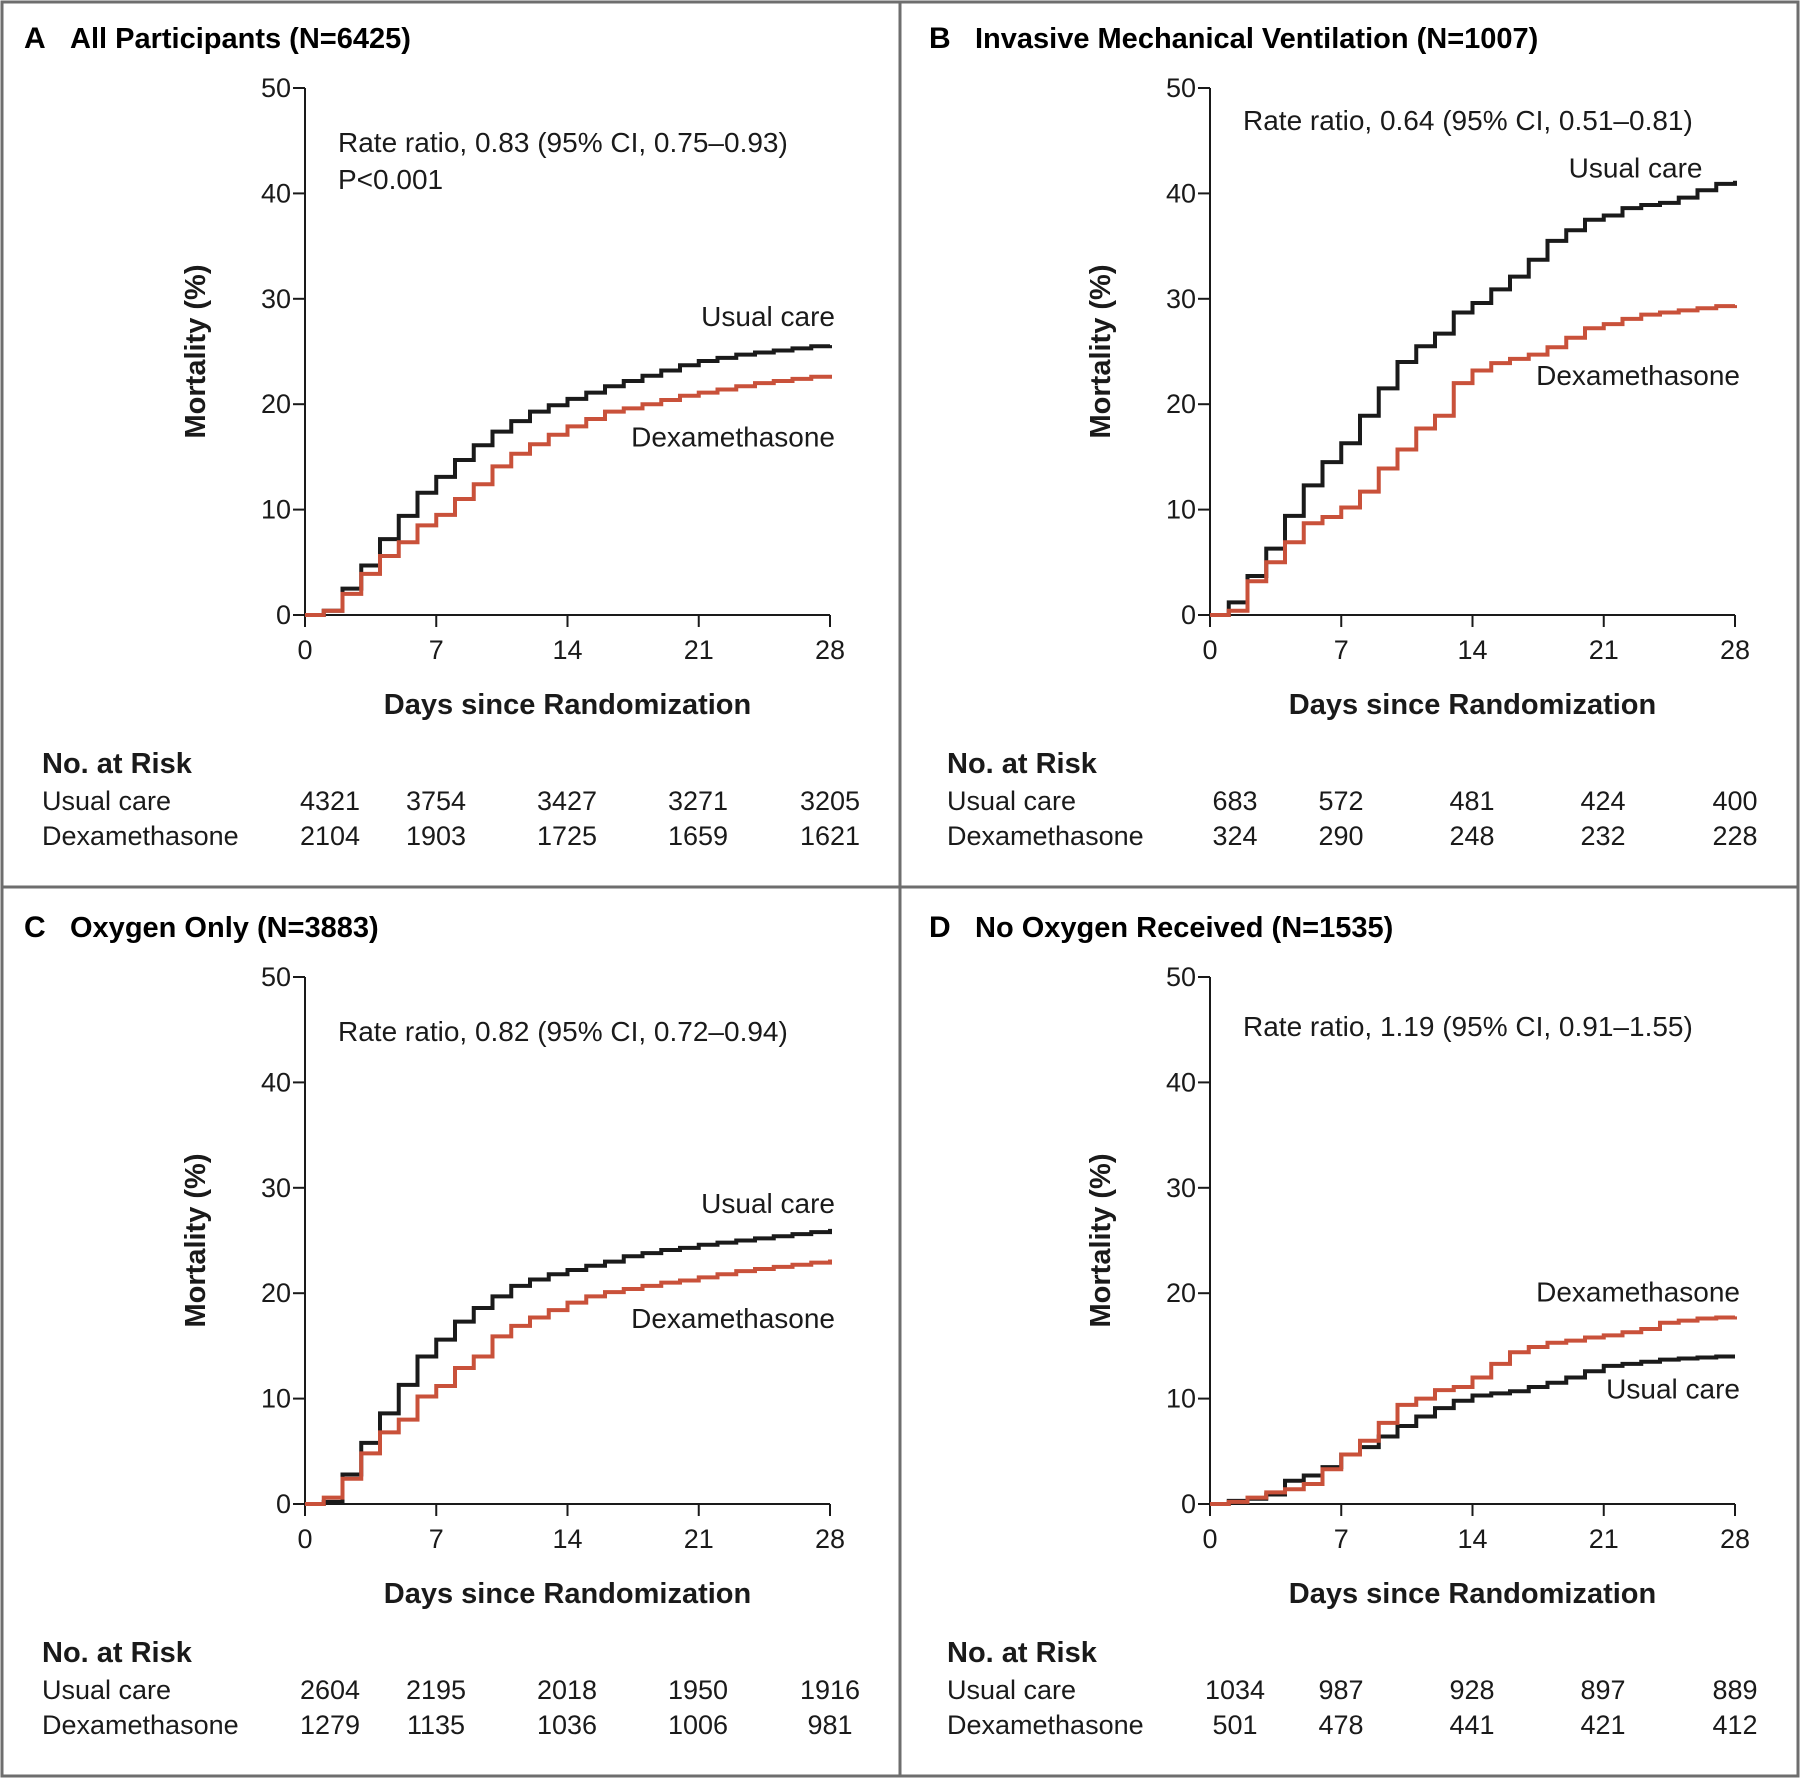 The width and height of the screenshot is (1800, 1778). Describe the element at coordinates (1602, 836) in the screenshot. I see `risk-cell: 232` at that location.